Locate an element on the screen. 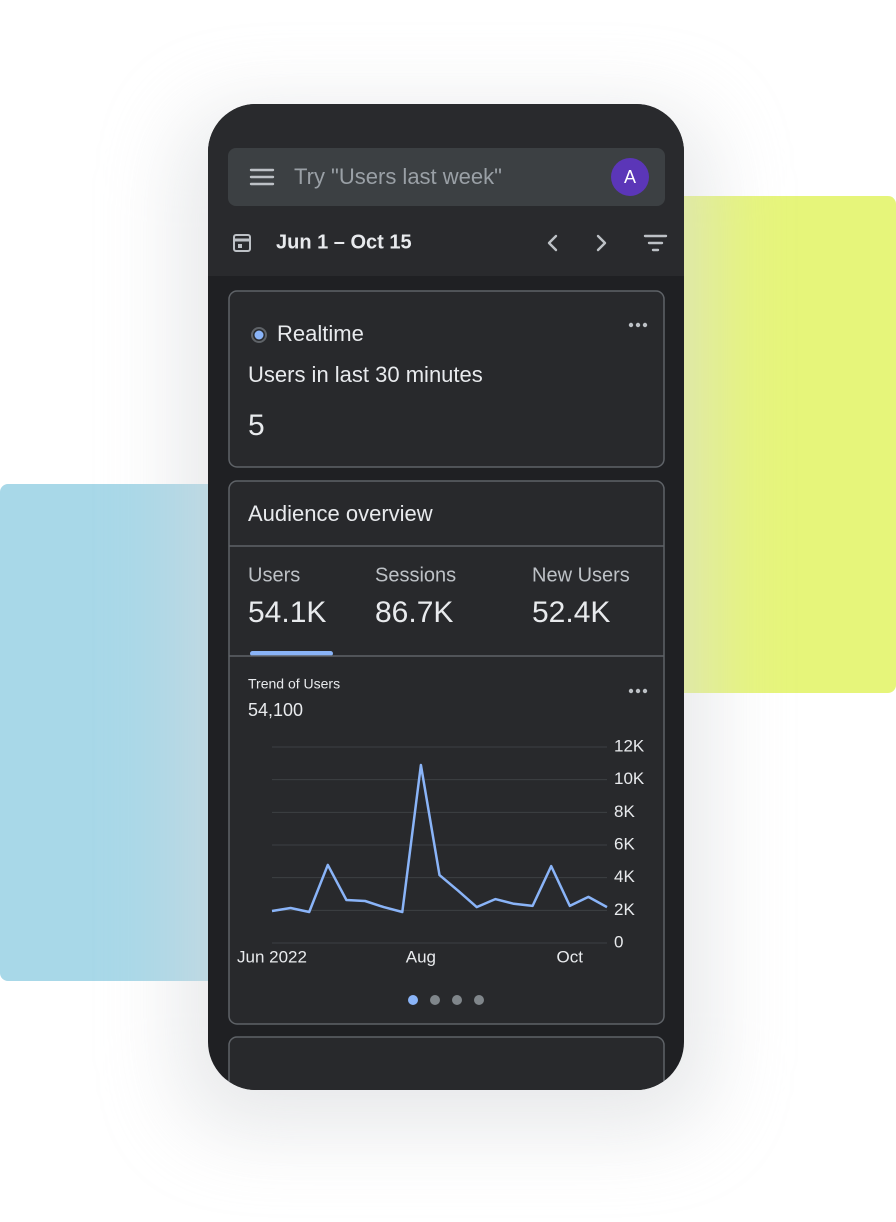  filter-icon is located at coordinates (655, 243).